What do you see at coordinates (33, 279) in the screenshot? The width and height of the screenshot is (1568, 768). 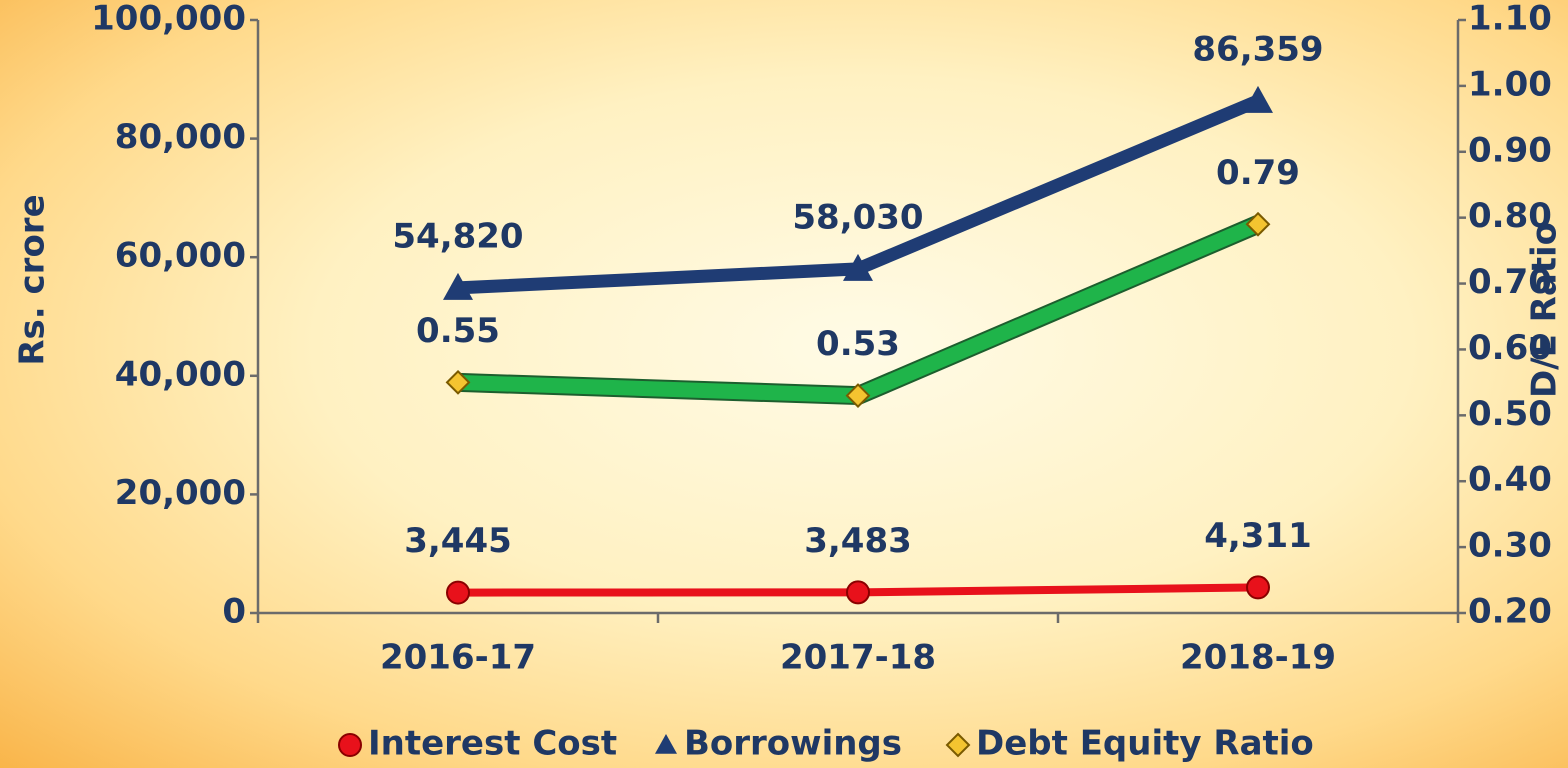 I see `y-axis-label: Rs. crore` at bounding box center [33, 279].